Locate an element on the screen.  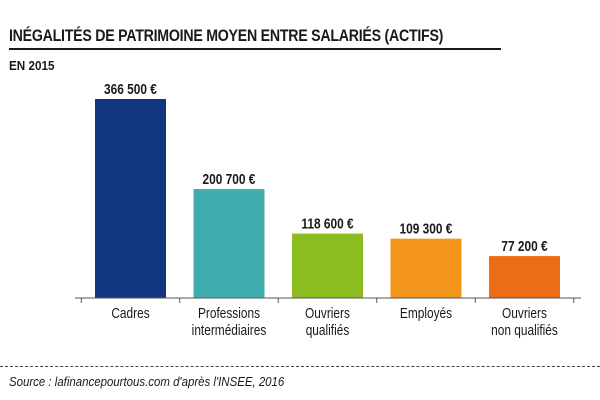
source-divider is located at coordinates (300, 366).